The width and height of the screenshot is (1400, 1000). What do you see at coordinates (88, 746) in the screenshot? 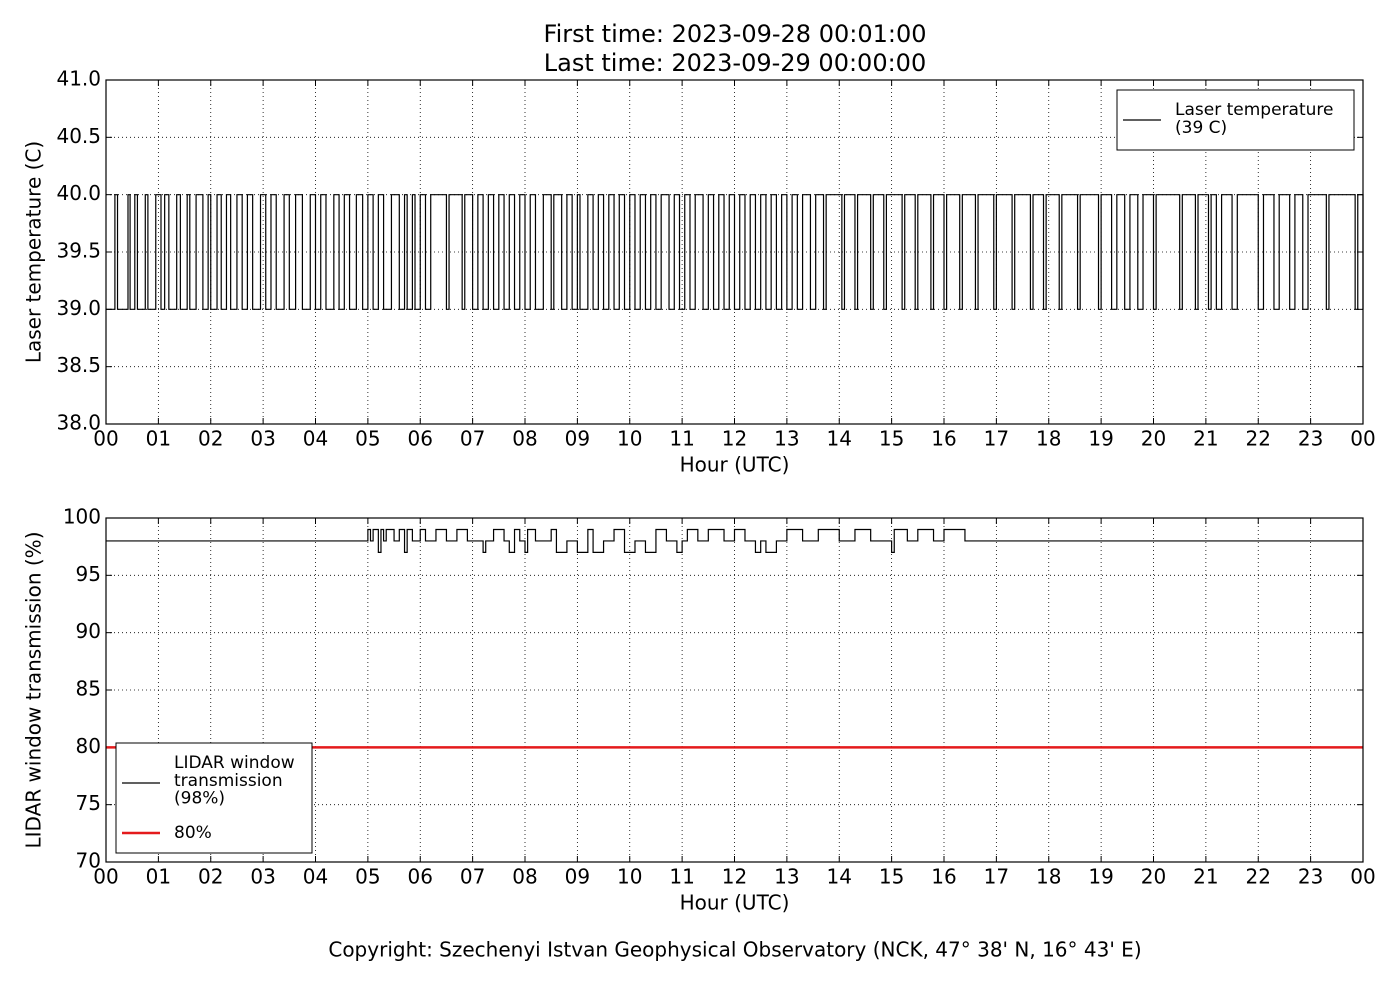
I see `y-tick-label: 80` at bounding box center [88, 746].